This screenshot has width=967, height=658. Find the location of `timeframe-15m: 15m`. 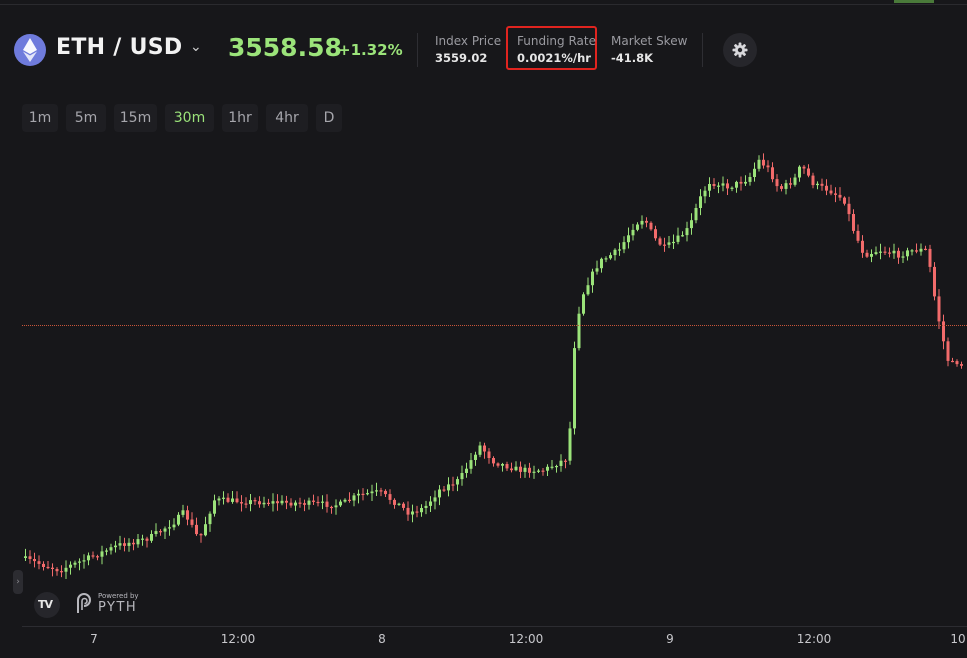

timeframe-15m: 15m is located at coordinates (135, 118).